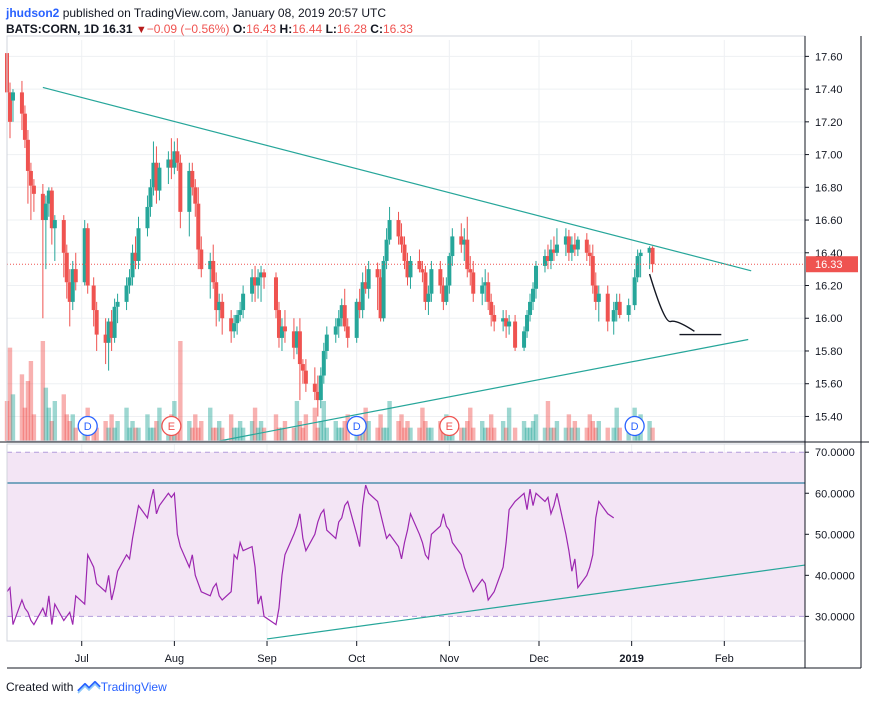 This screenshot has width=869, height=705. What do you see at coordinates (829, 417) in the screenshot?
I see `price-tick-label: 15.40` at bounding box center [829, 417].